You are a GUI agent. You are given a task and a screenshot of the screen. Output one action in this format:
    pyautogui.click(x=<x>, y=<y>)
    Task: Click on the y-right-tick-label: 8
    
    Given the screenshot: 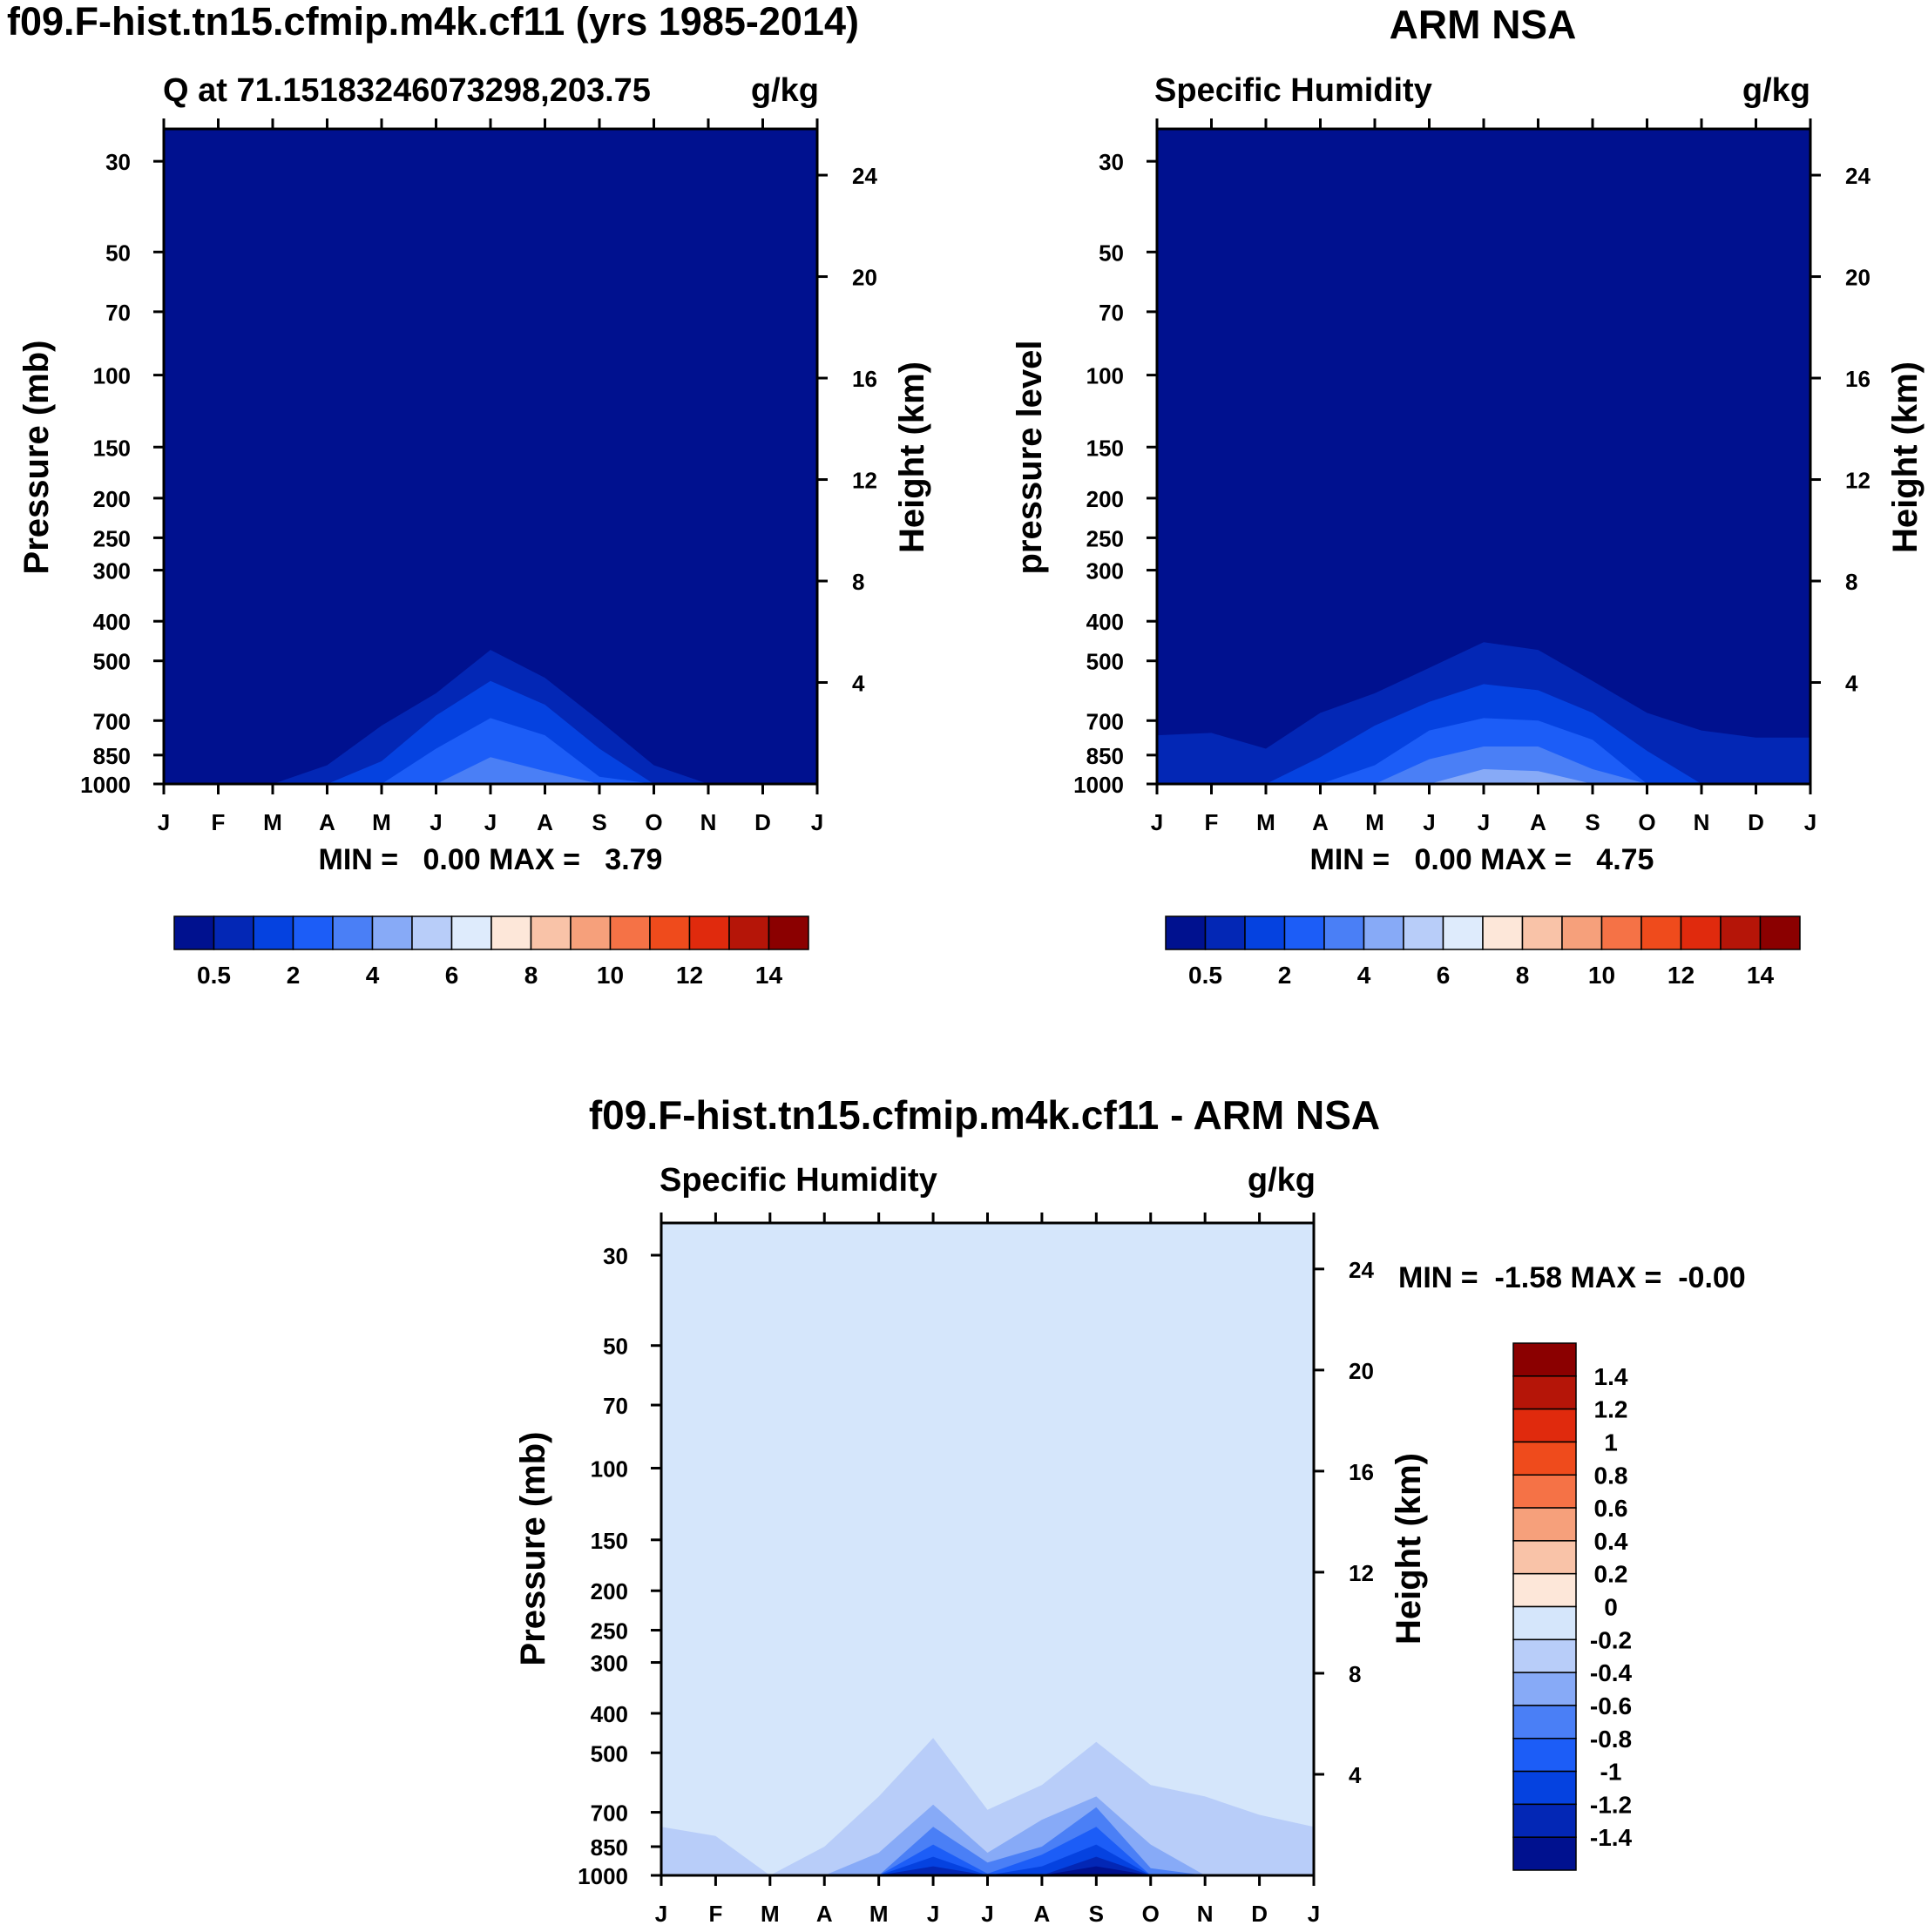 What is the action you would take?
    pyautogui.click(x=858, y=582)
    